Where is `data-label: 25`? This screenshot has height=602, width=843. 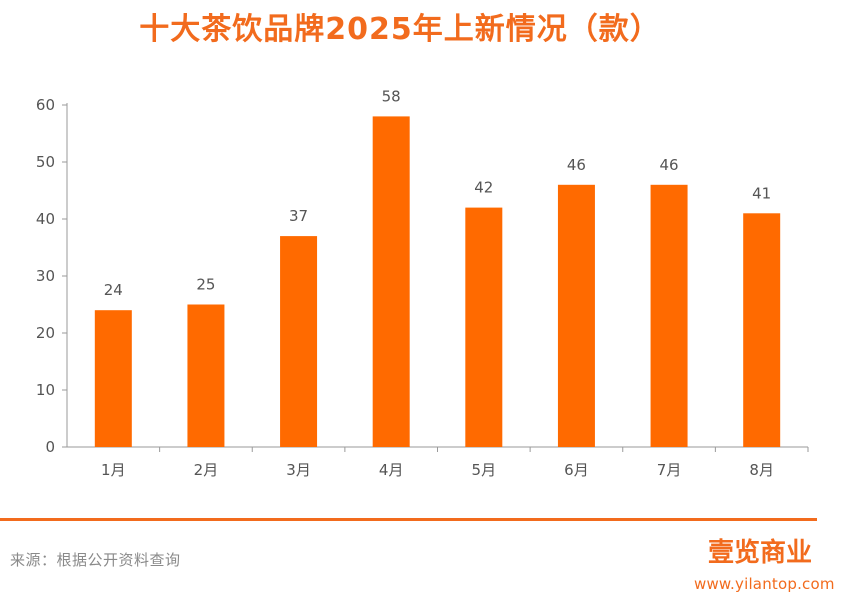 data-label: 25 is located at coordinates (205, 285).